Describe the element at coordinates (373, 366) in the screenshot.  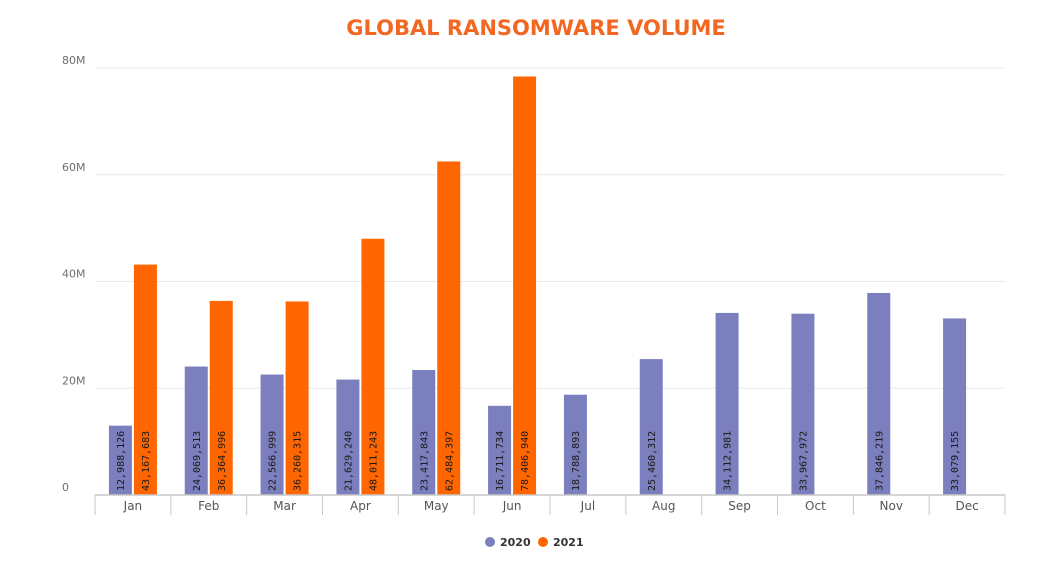
I see `bar-2021-apr` at that location.